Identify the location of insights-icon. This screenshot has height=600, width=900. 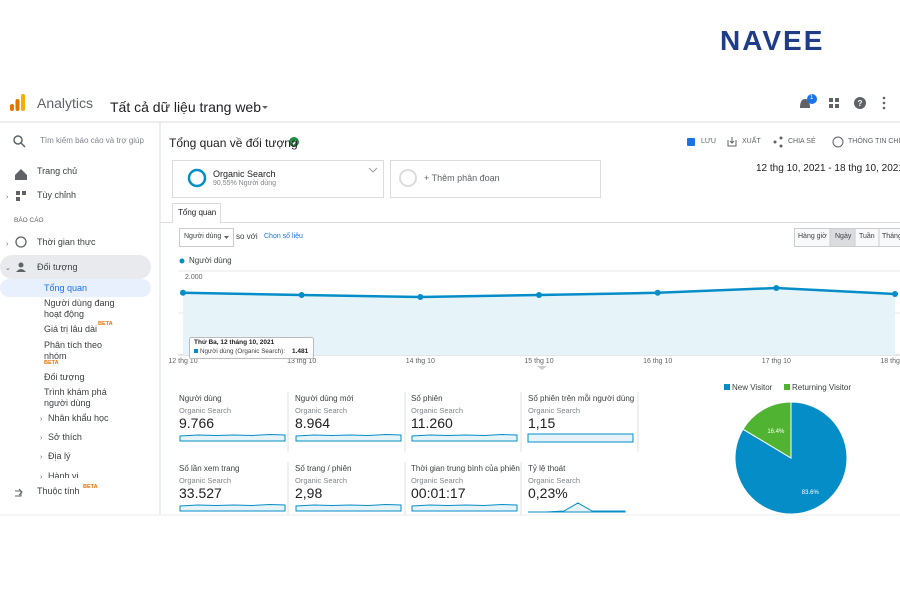
(838, 142).